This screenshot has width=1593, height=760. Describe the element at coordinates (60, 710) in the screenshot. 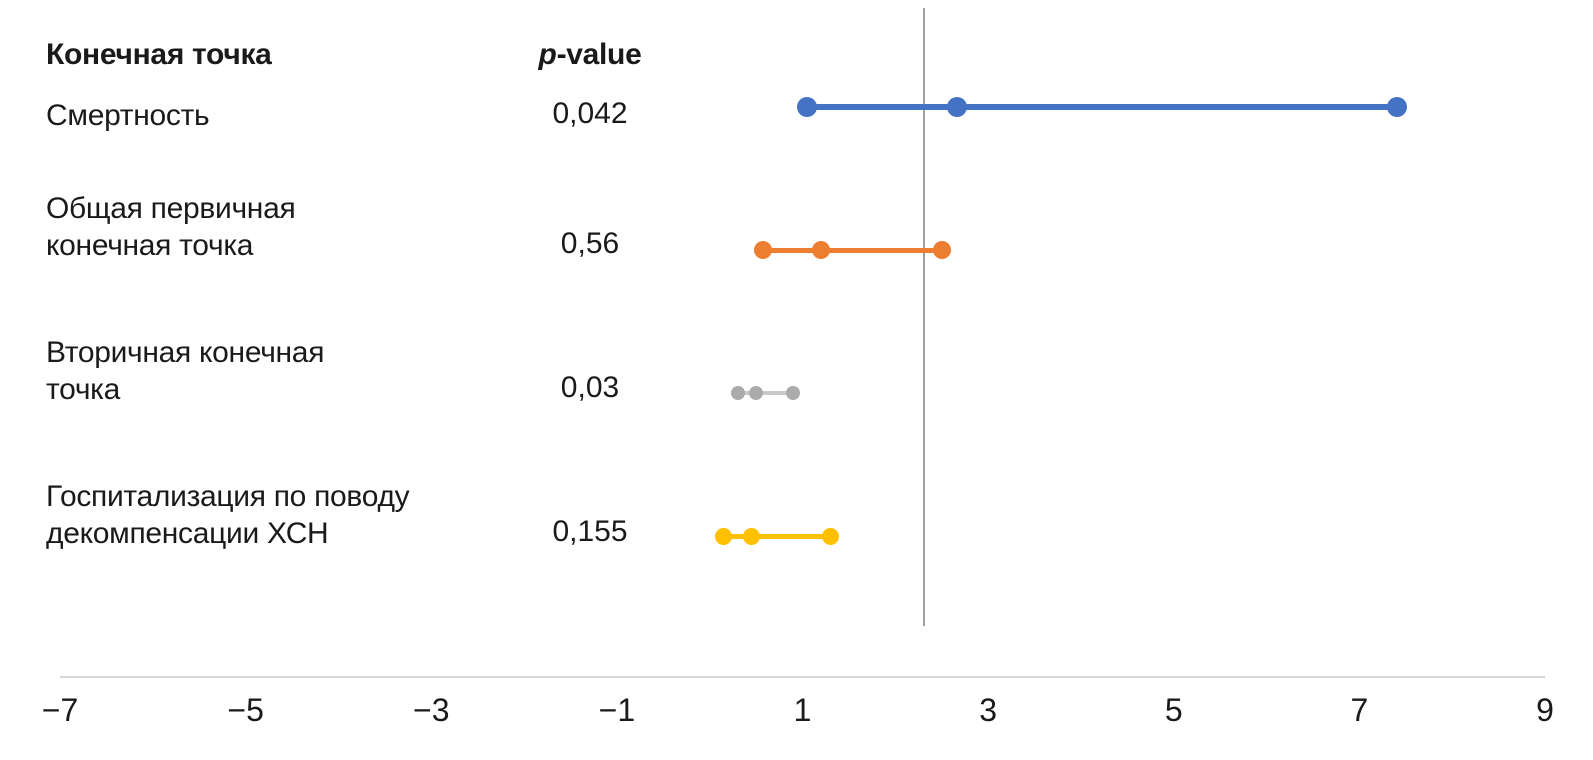

I see `x-tick-label: −7` at that location.